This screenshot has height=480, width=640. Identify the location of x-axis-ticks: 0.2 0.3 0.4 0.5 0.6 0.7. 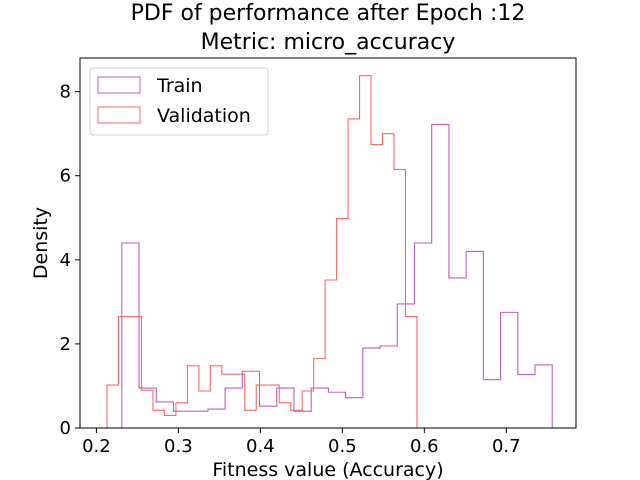
(301, 442).